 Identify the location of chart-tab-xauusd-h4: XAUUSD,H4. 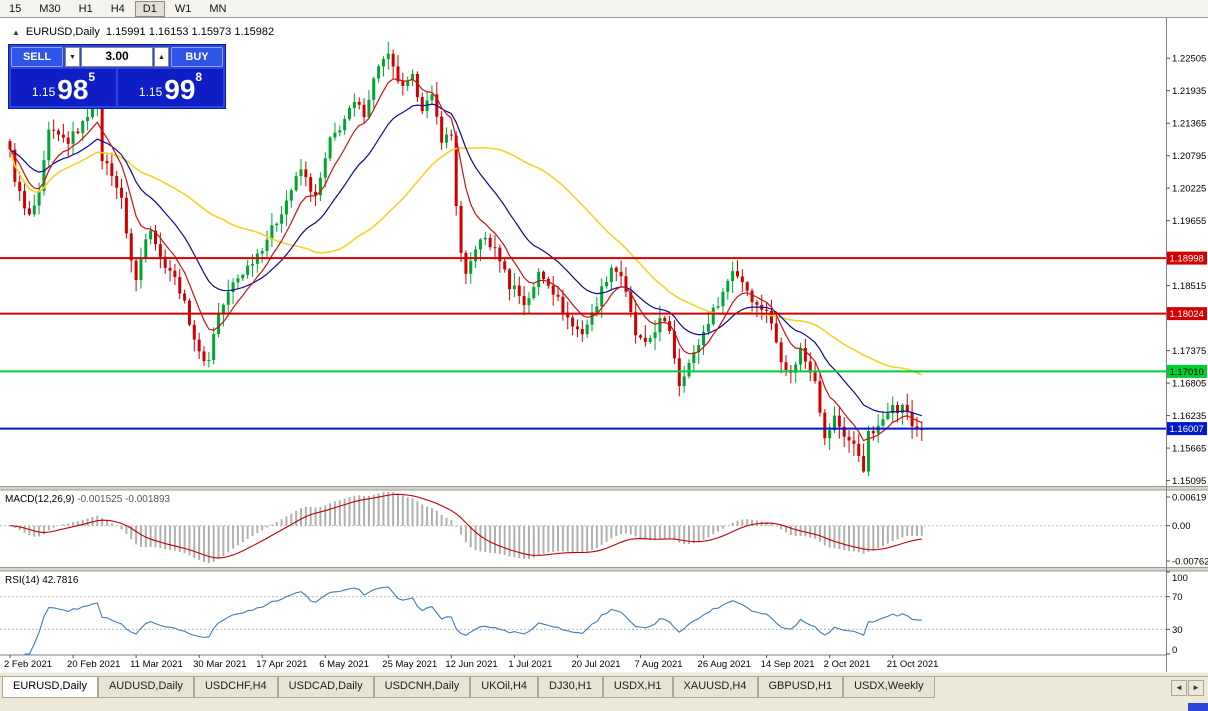
(715, 687).